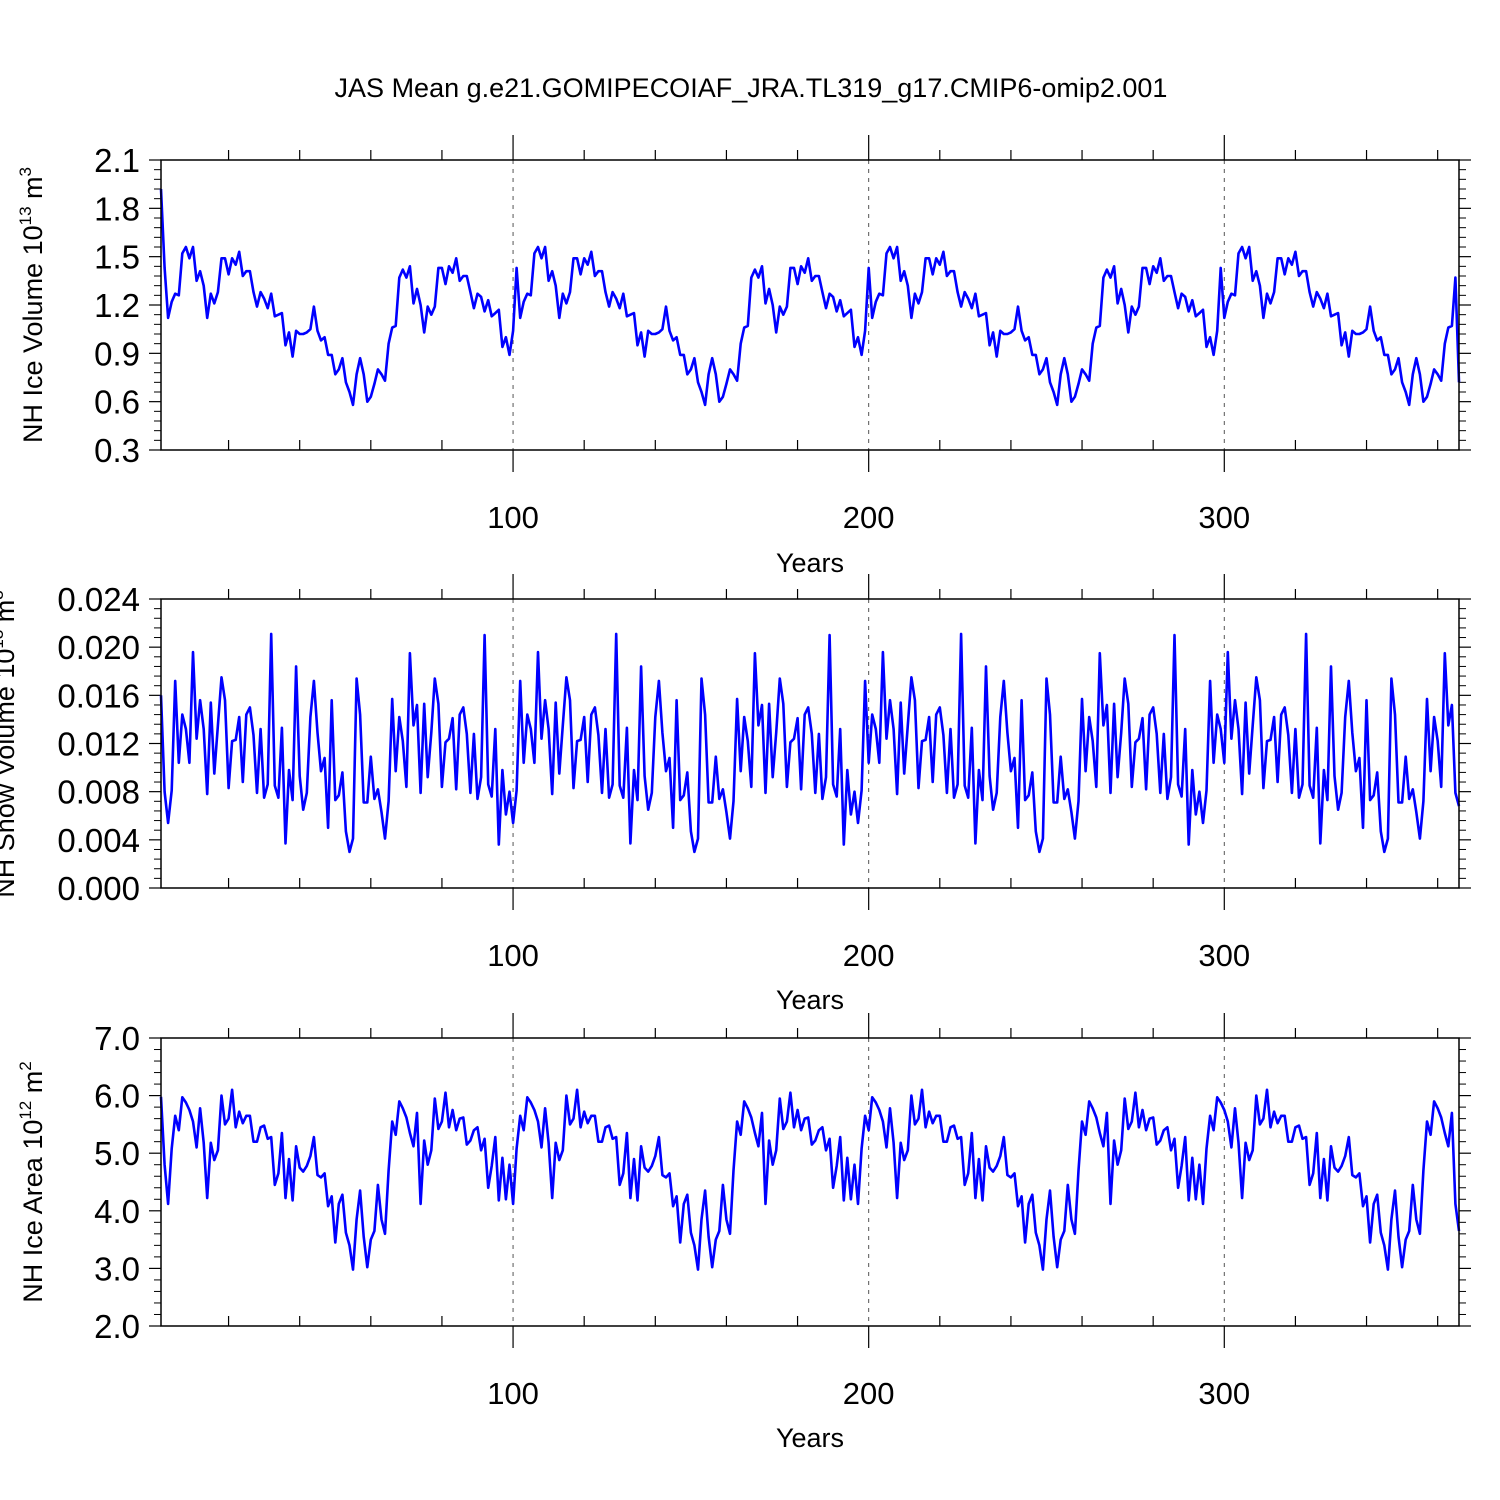  I want to click on ice-area-series-line, so click(810, 1179).